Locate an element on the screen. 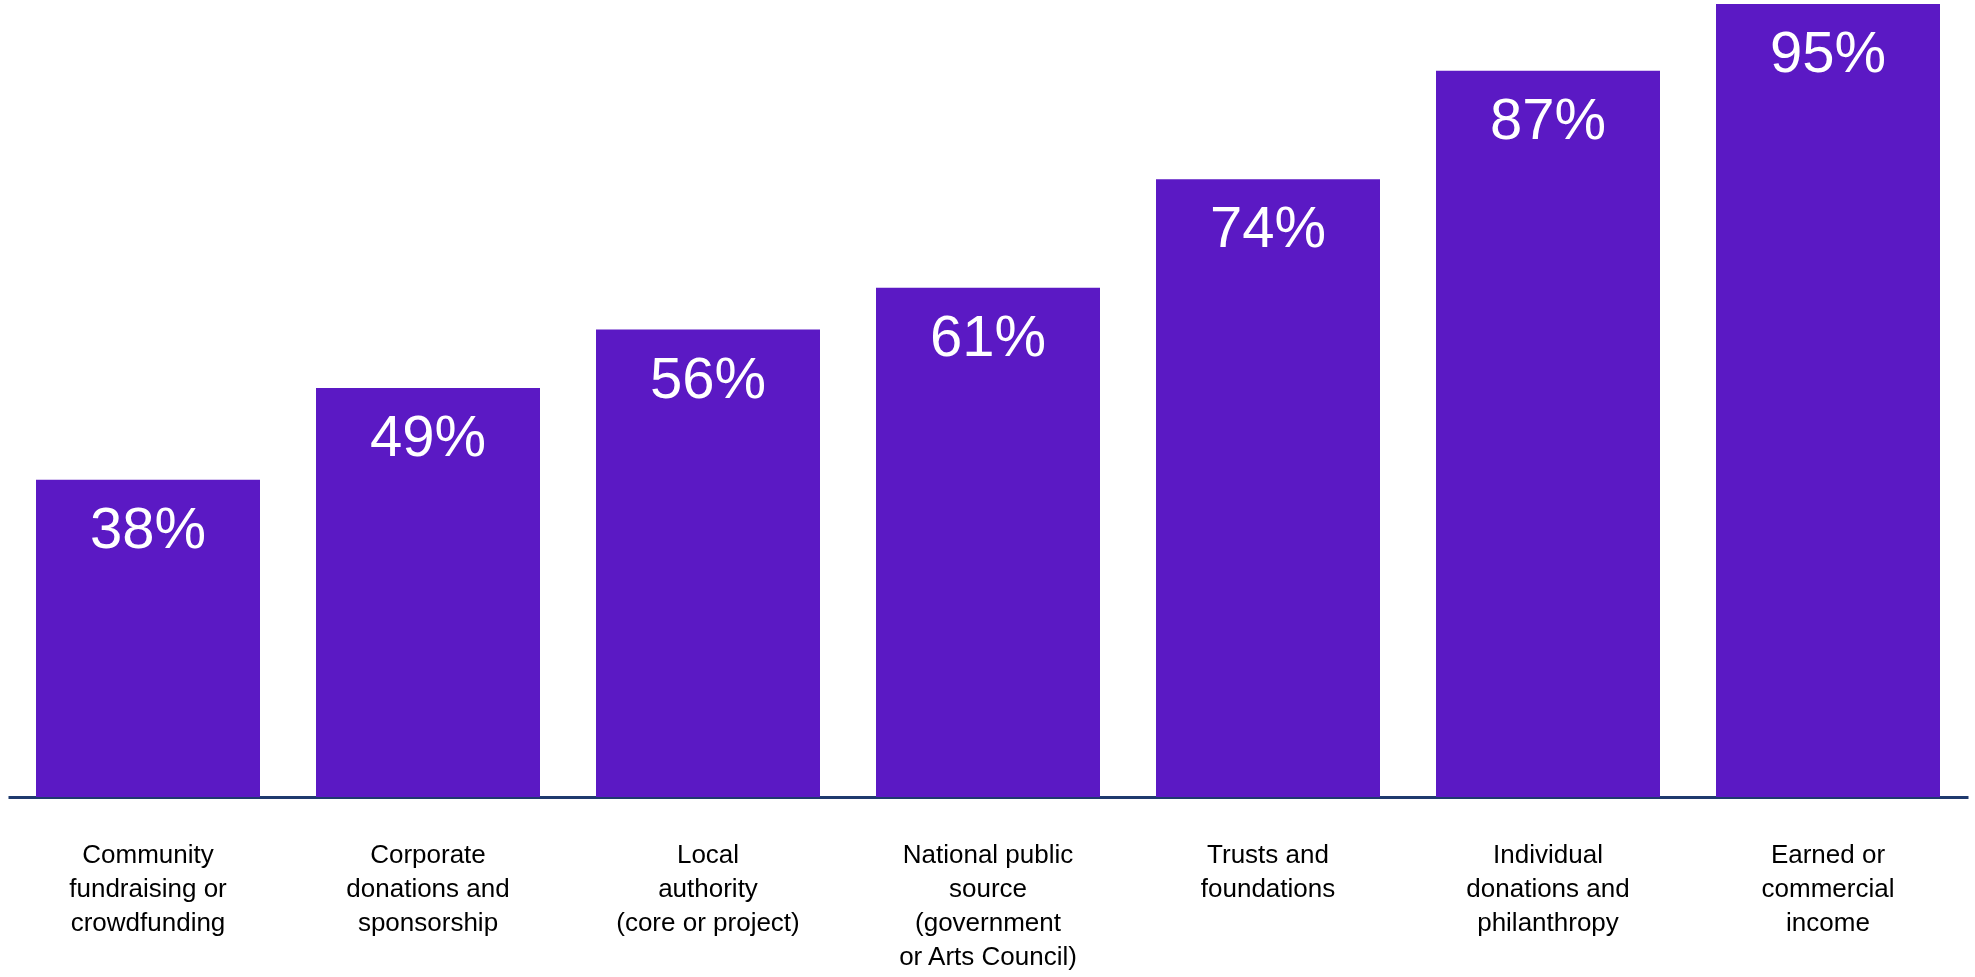 The image size is (1975, 977). x-tick-label: National public source (government or Arts Council) is located at coordinates (988, 905).